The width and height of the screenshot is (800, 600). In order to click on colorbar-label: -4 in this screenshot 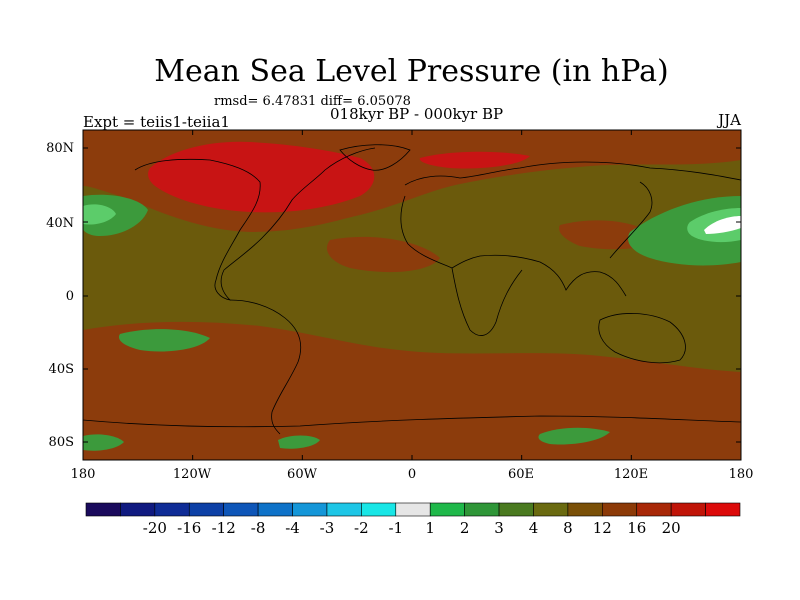, I will do `click(292, 528)`.